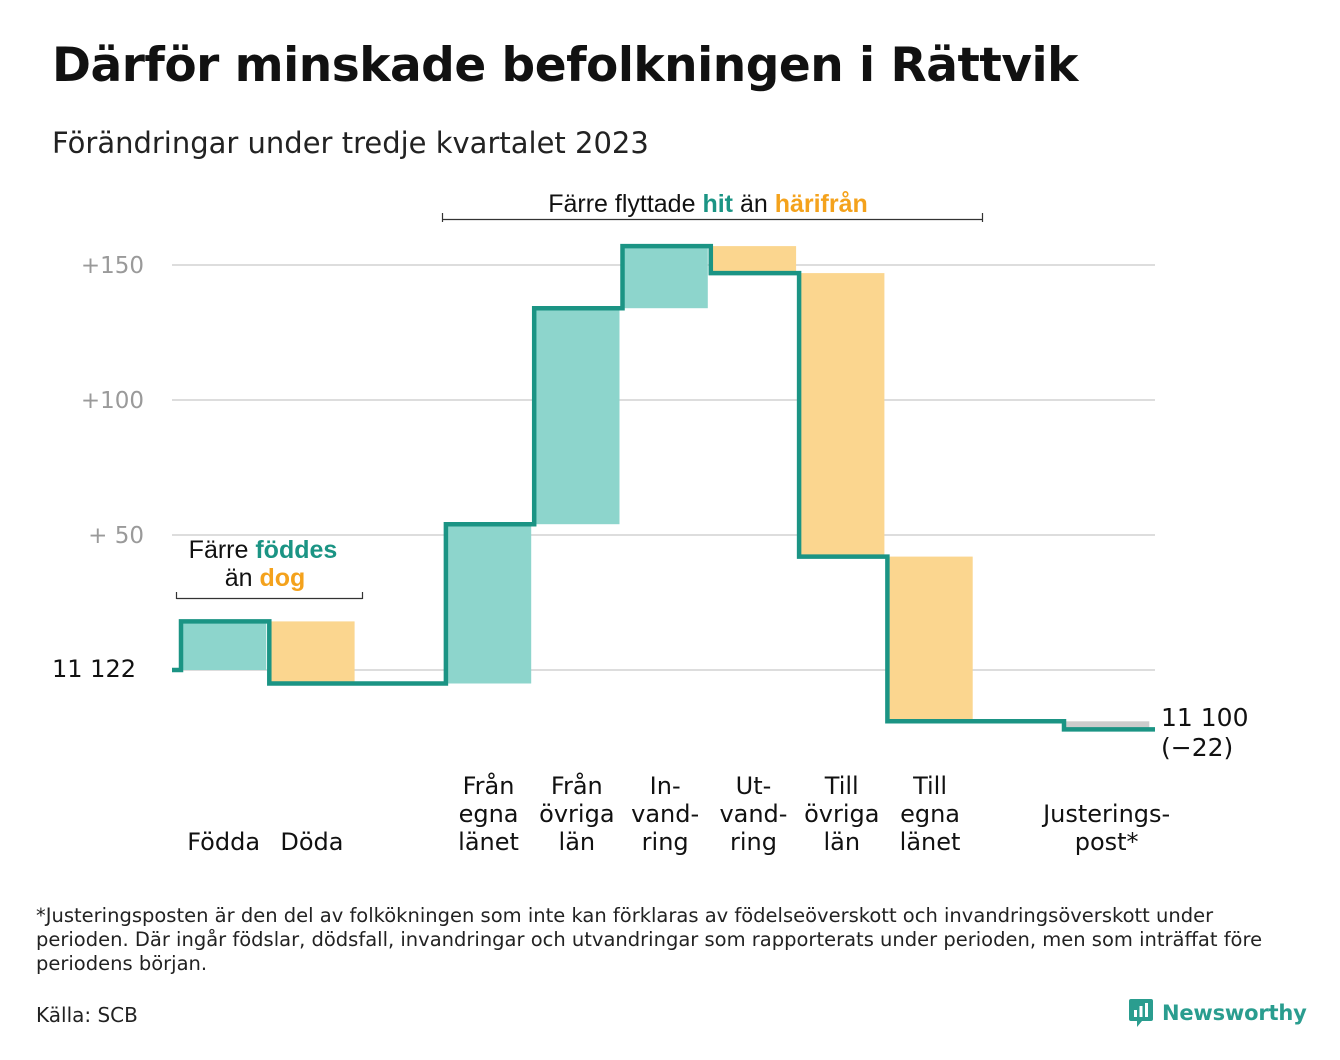  I want to click on logo-wordmark: Newsworthy, so click(1234, 1013).